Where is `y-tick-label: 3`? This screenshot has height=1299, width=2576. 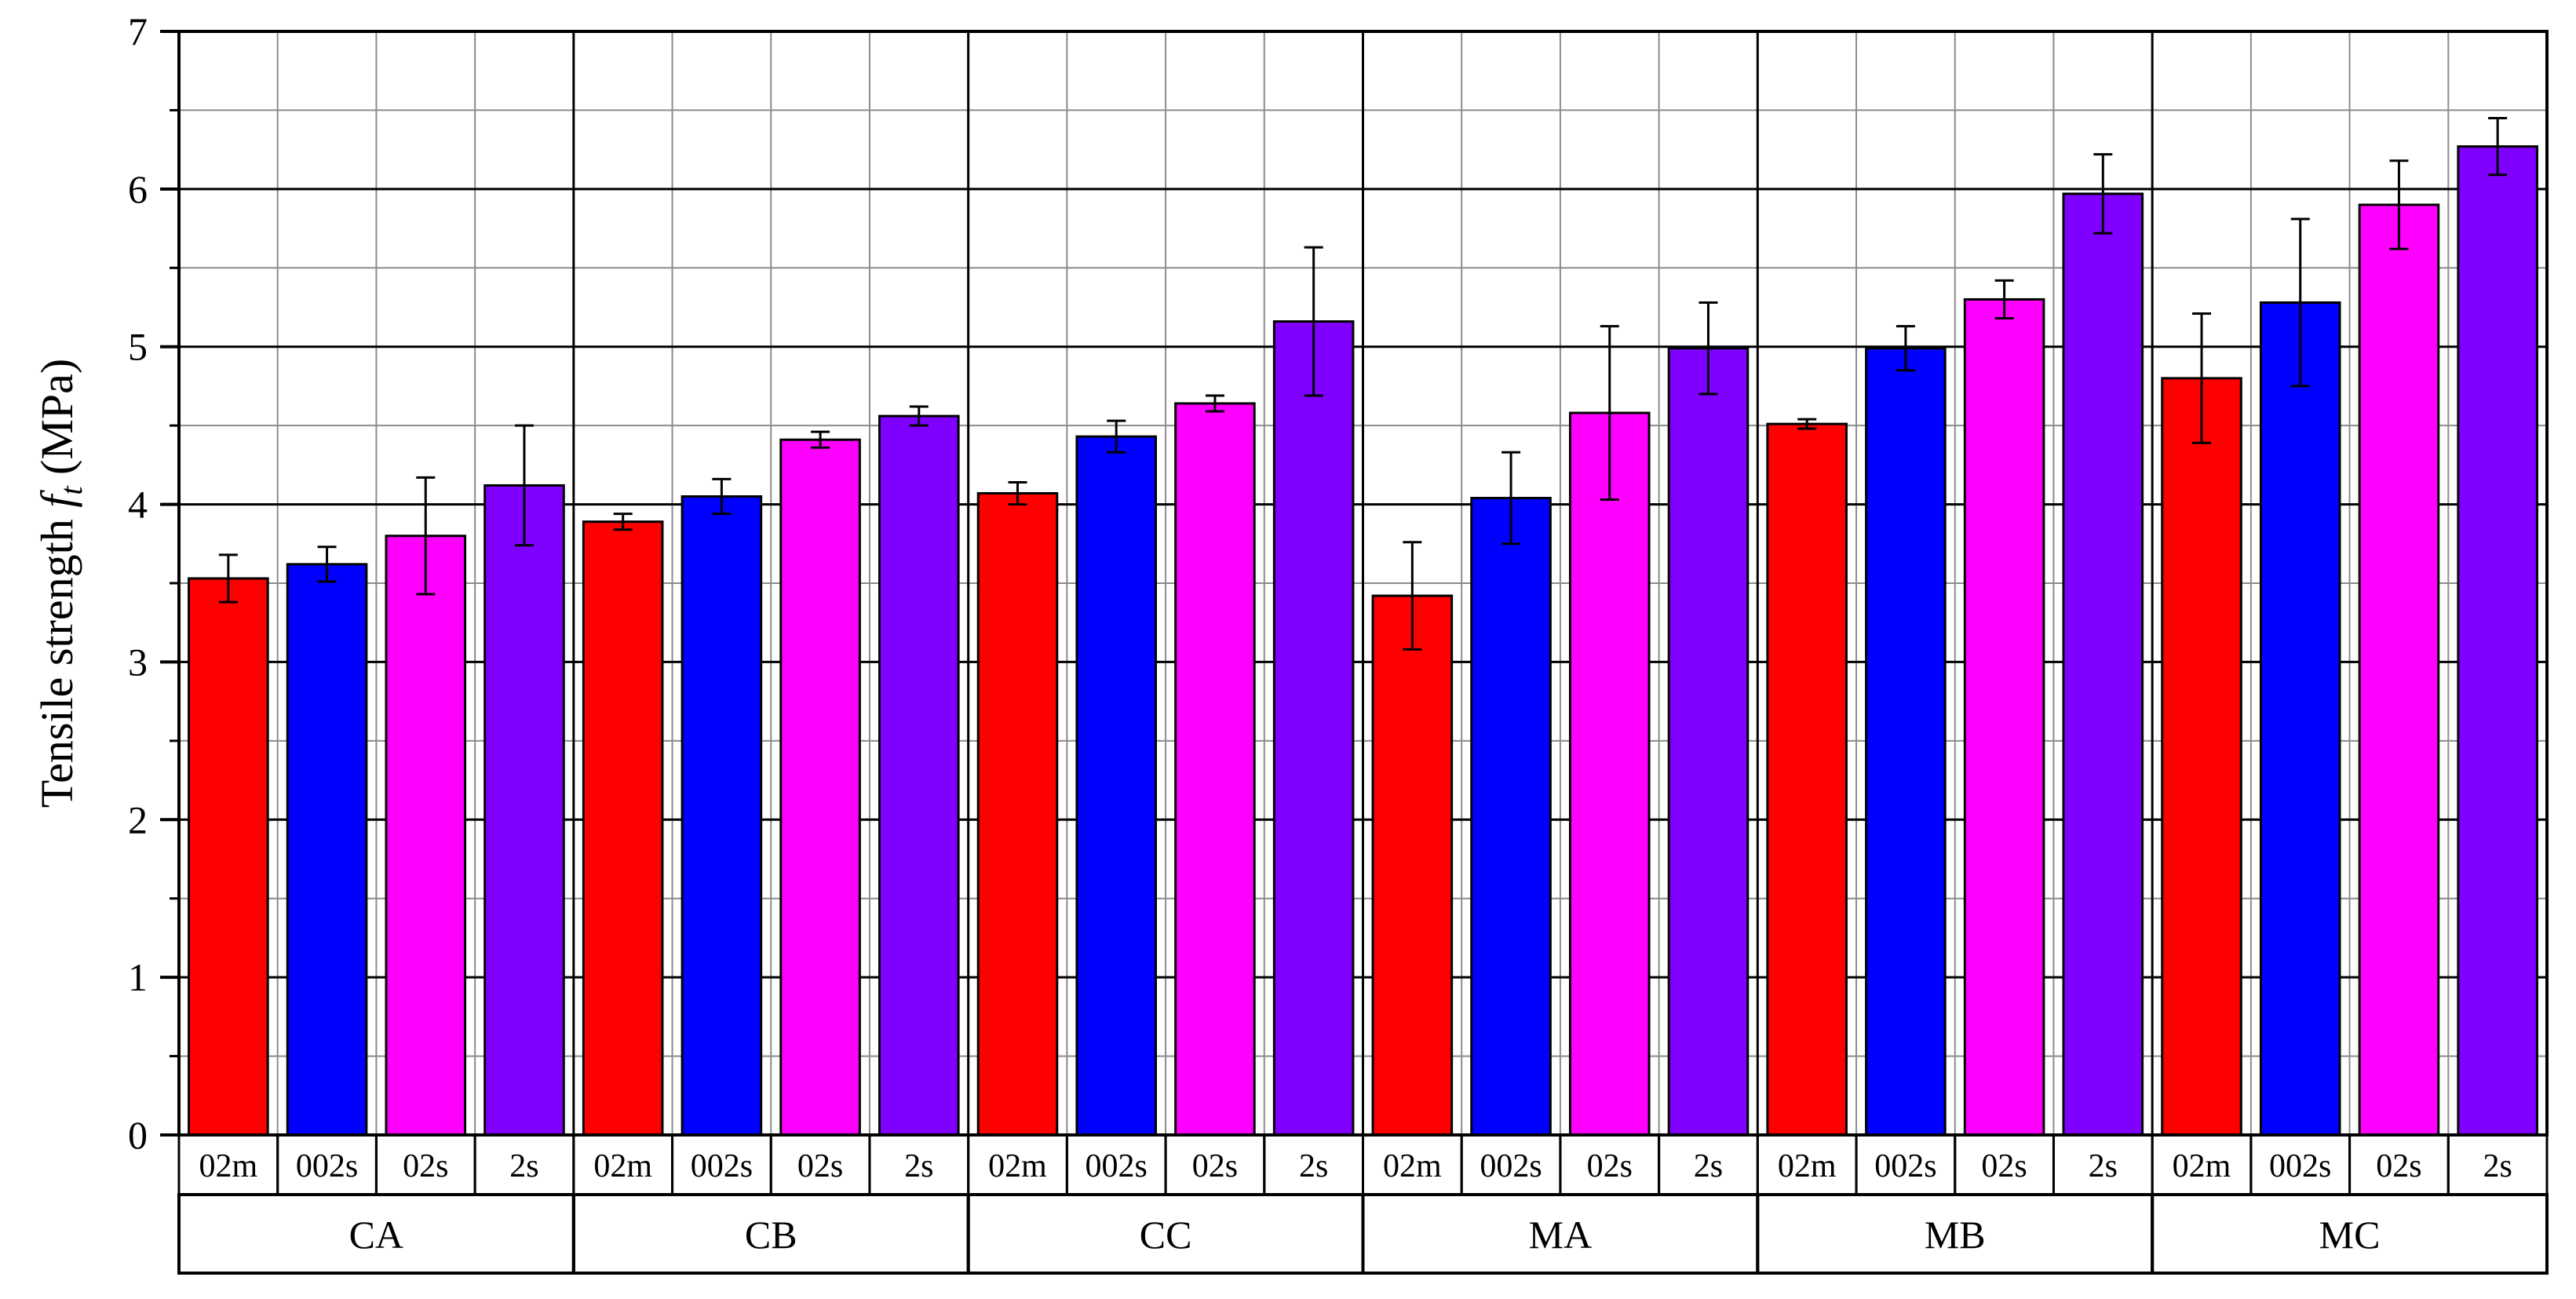 y-tick-label: 3 is located at coordinates (138, 662).